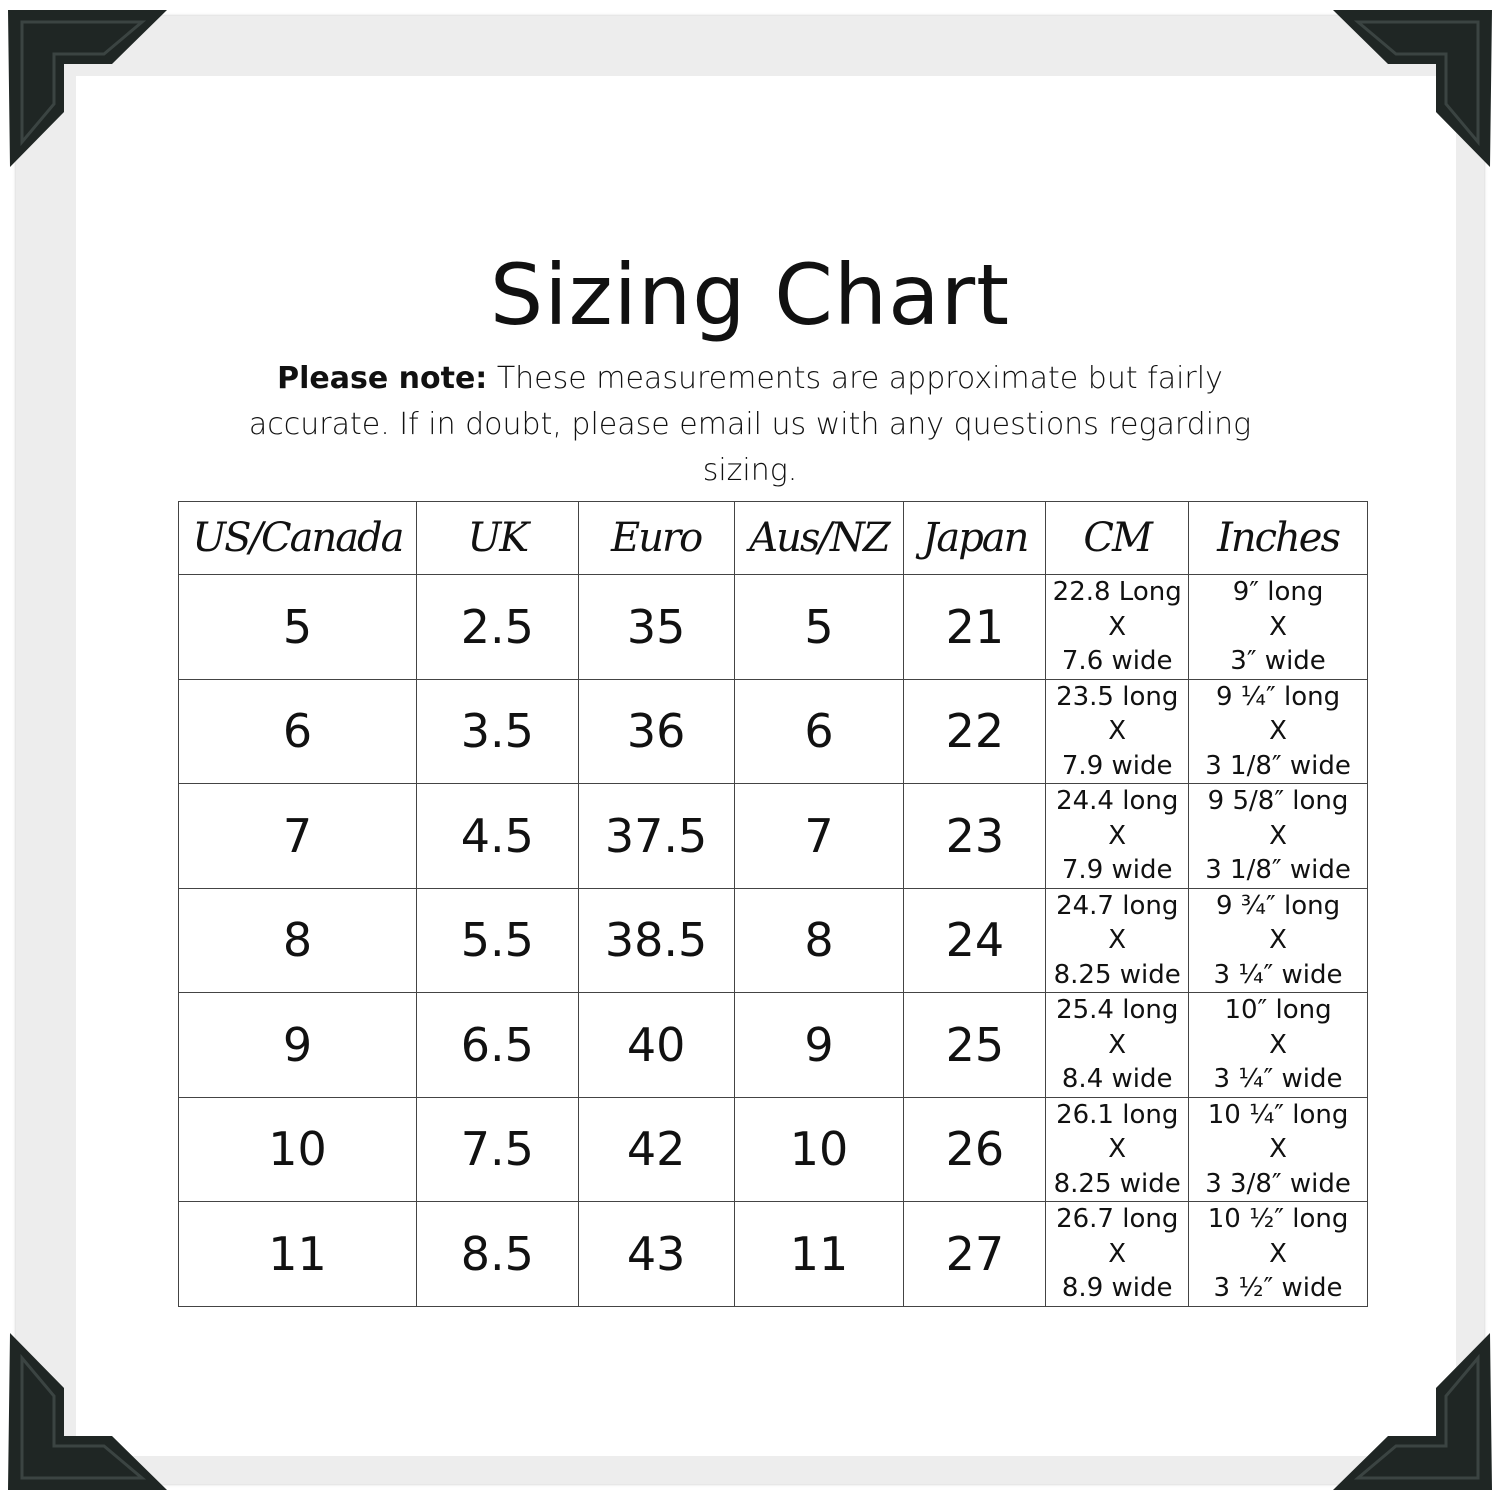  I want to click on cell-us: 5, so click(297, 627).